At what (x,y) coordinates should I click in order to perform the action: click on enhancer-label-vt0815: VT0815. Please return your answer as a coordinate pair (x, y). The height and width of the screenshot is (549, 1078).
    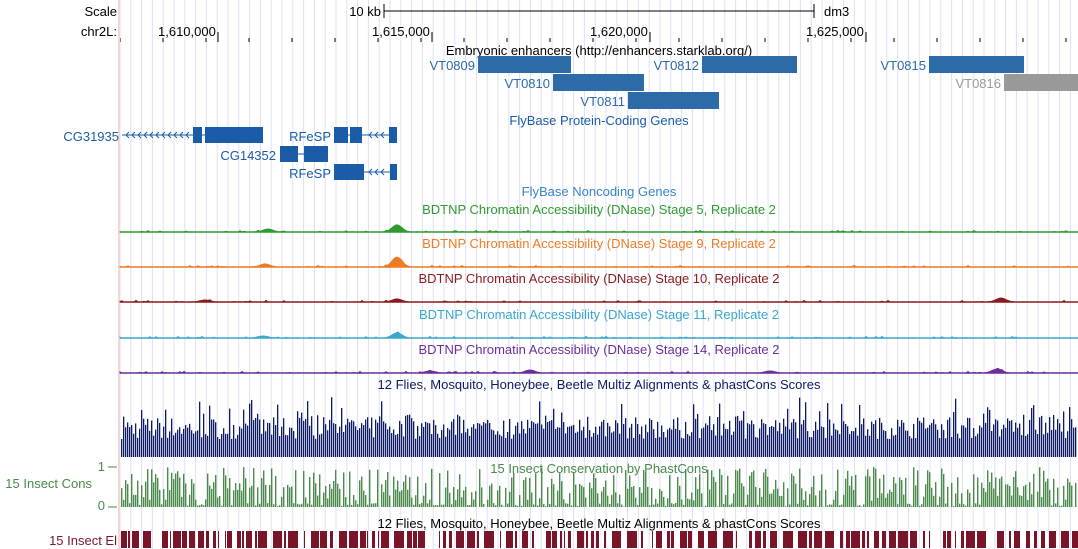
    Looking at the image, I should click on (903, 65).